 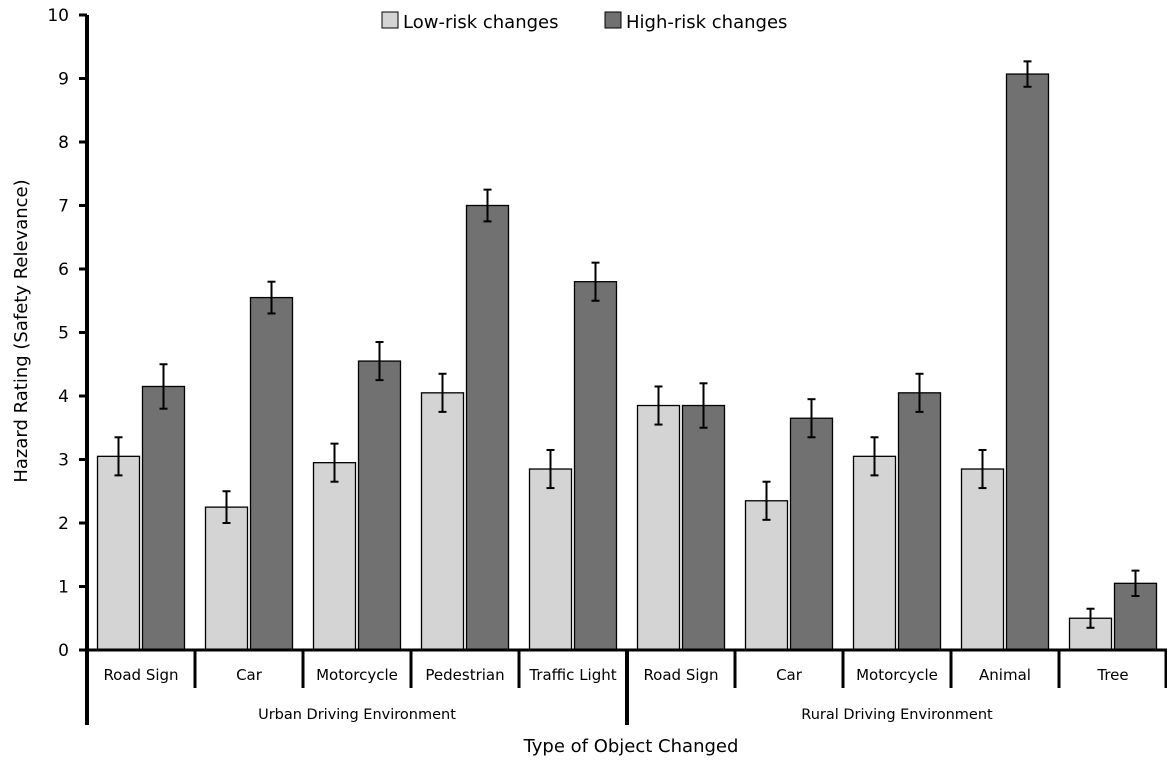 What do you see at coordinates (390, 20) in the screenshot?
I see `legend-swatch-low-risk` at bounding box center [390, 20].